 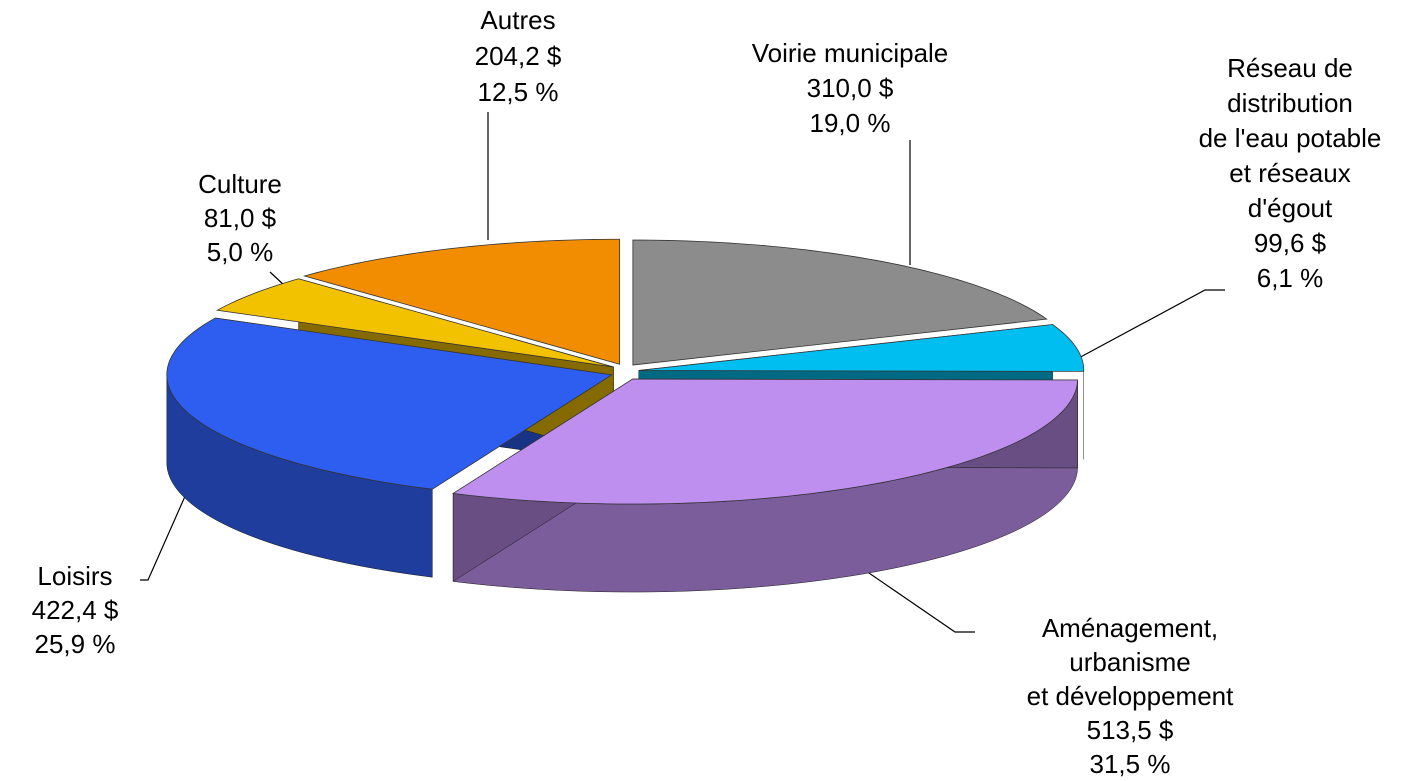 I want to click on slice-label: Autres 204,2 $ 12,5 %, so click(x=518, y=56).